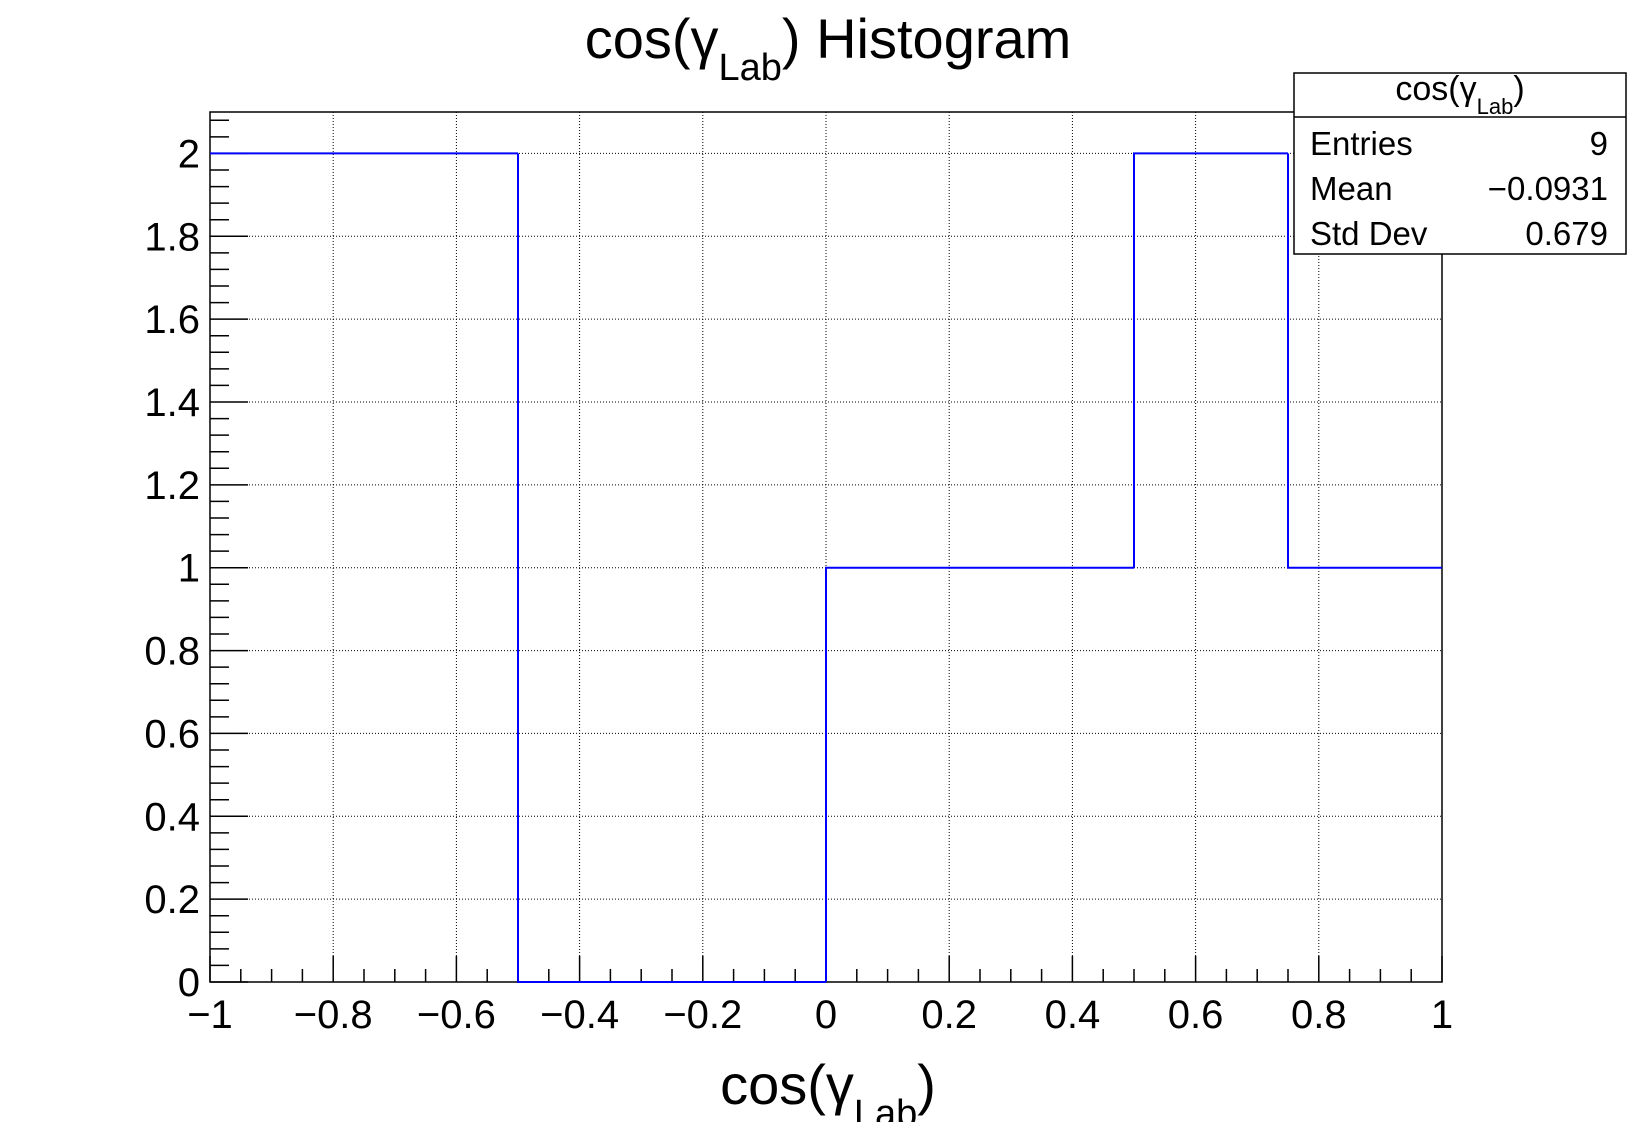 Image resolution: width=1646 pixels, height=1127 pixels. I want to click on y-tick-label: 0, so click(189, 983).